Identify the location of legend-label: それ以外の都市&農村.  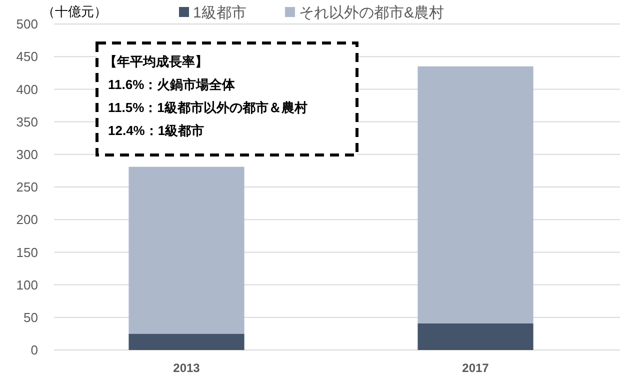
(371, 13).